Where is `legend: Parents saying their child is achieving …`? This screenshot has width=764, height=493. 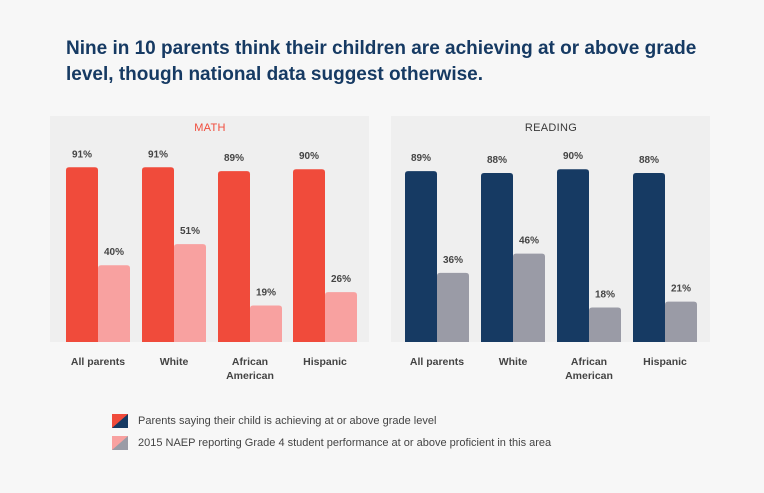
legend: Parents saying their child is achieving … is located at coordinates (331, 432).